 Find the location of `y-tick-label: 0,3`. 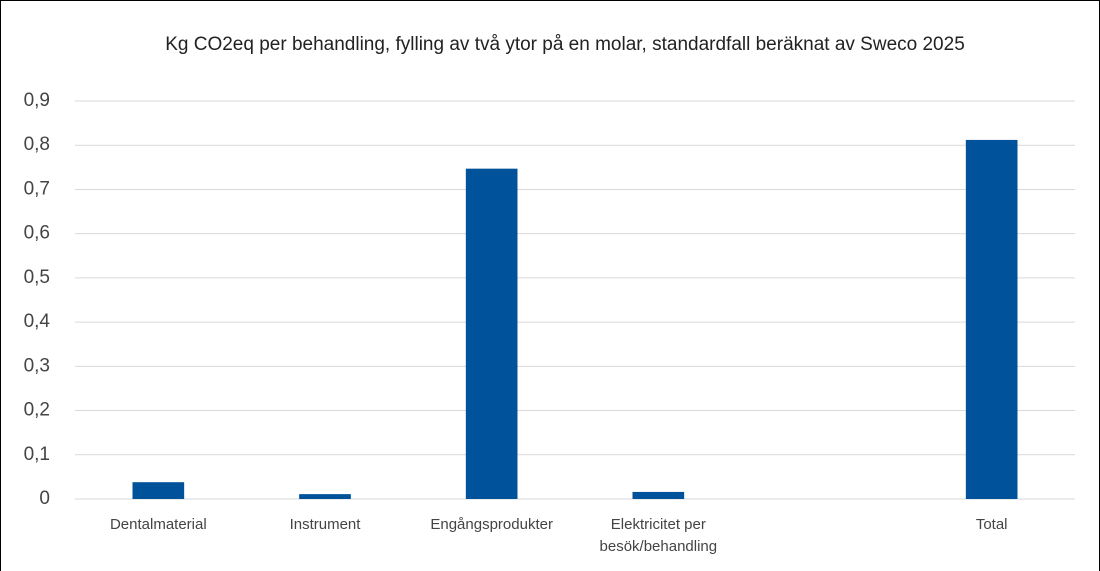

y-tick-label: 0,3 is located at coordinates (37, 365).